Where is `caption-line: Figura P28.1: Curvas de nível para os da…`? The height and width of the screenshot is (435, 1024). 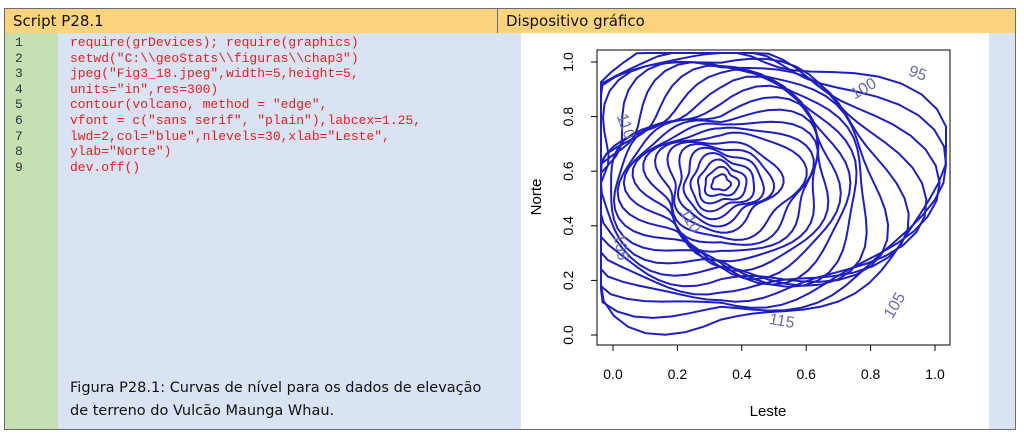 caption-line: Figura P28.1: Curvas de nível para os da… is located at coordinates (276, 388).